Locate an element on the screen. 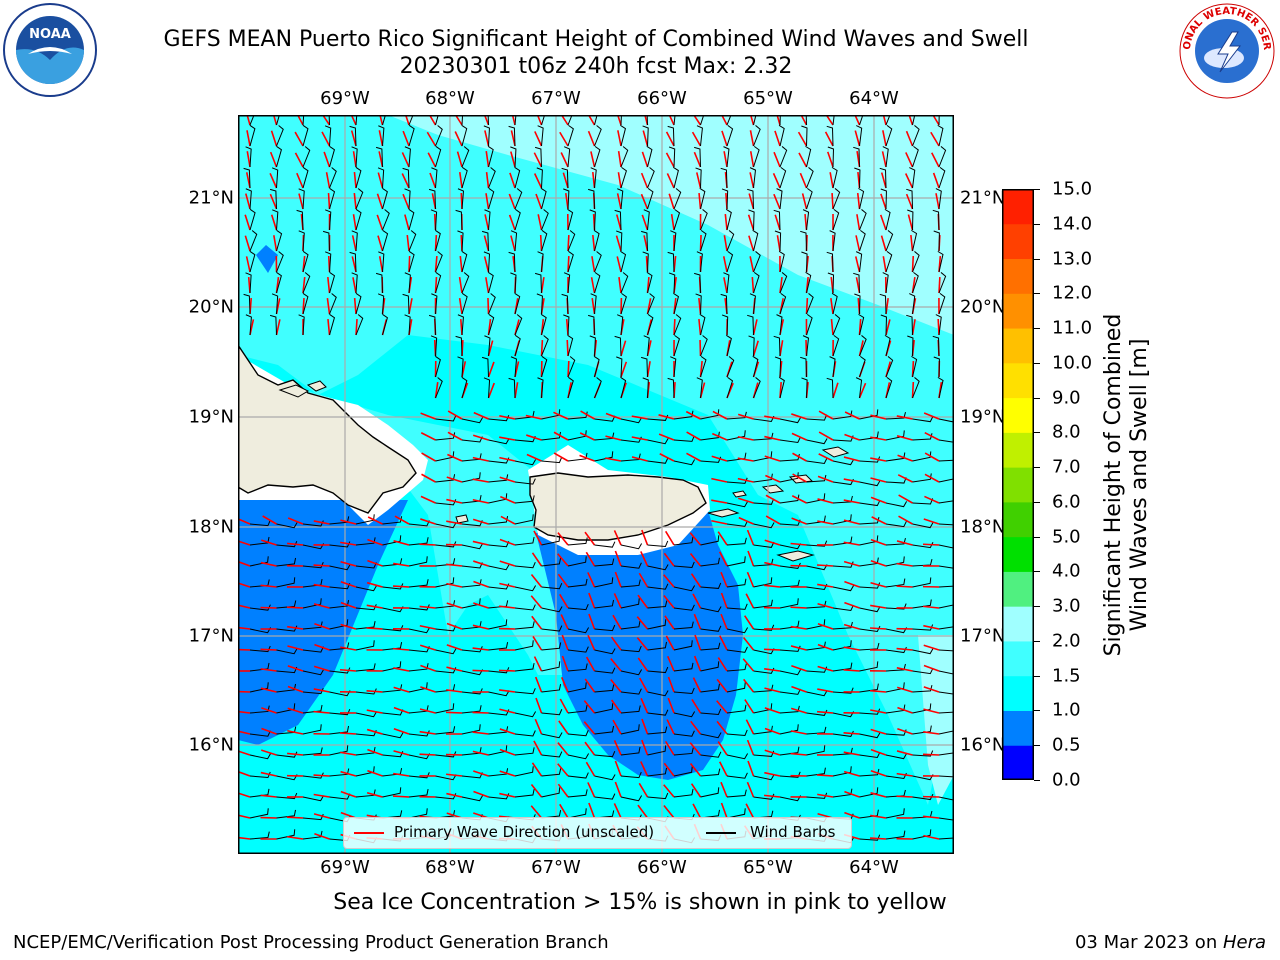  colorbar-tick-label: 1.5 is located at coordinates (1066, 676).